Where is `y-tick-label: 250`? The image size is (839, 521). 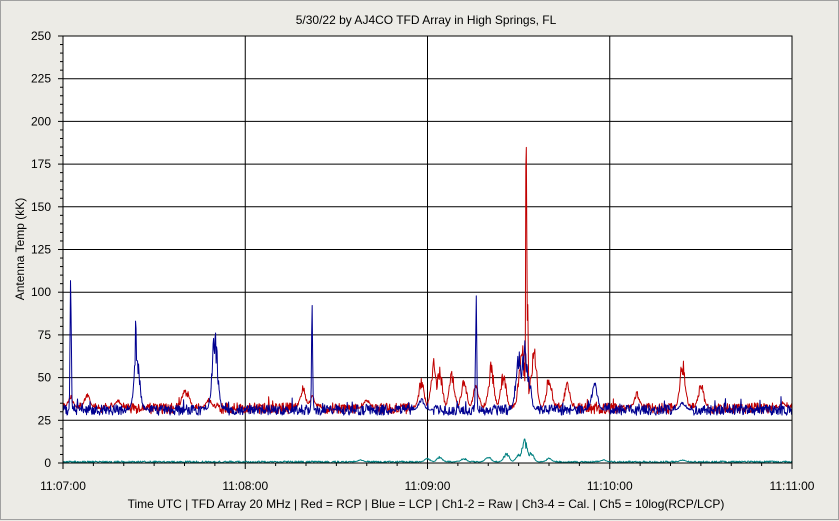 y-tick-label: 250 is located at coordinates (41, 36).